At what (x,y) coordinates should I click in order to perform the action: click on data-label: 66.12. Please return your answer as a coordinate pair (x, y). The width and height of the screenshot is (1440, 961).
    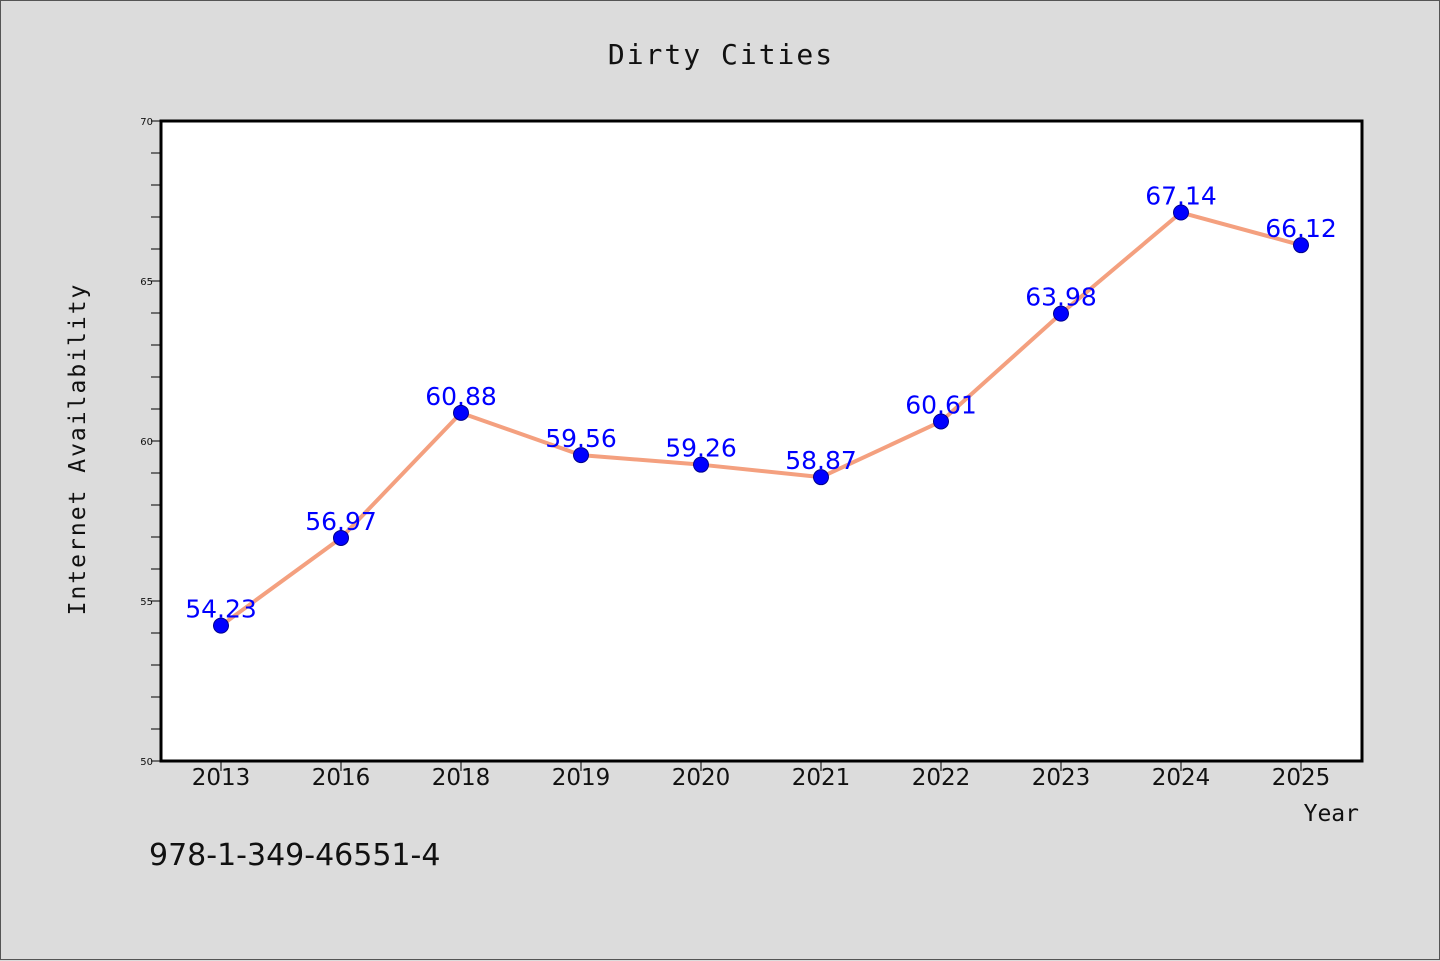
    Looking at the image, I should click on (1301, 228).